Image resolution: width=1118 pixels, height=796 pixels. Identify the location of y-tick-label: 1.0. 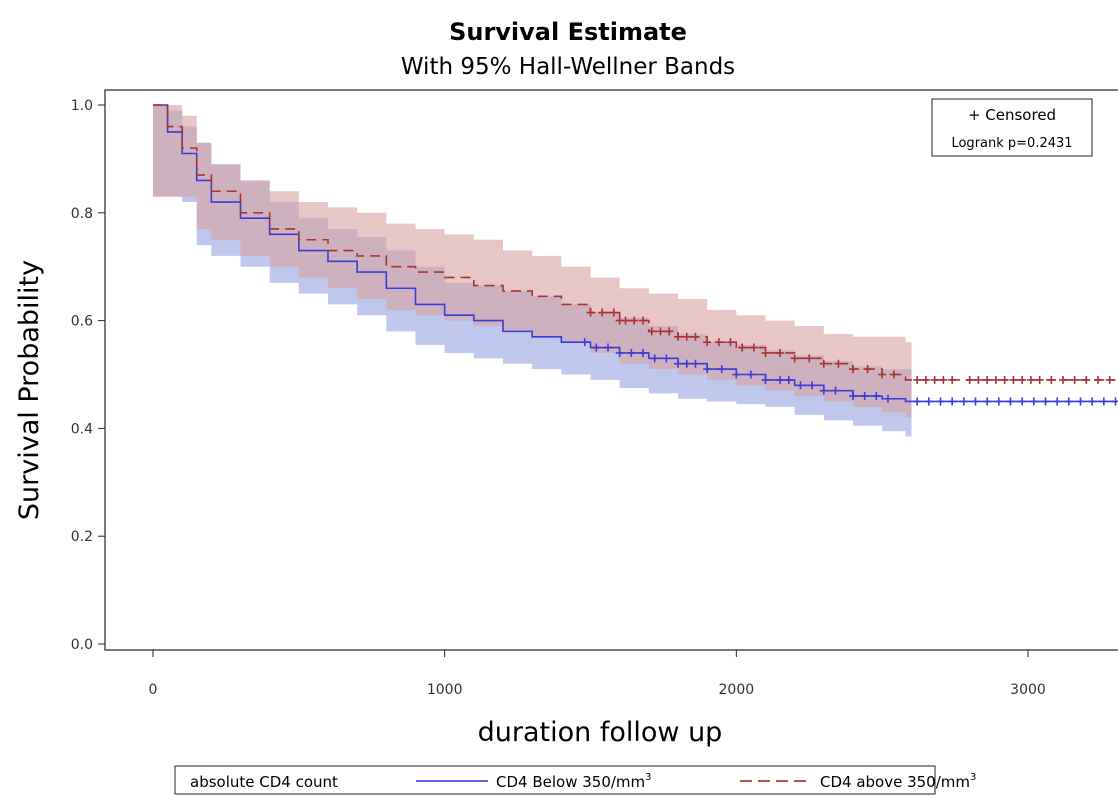
(82, 106).